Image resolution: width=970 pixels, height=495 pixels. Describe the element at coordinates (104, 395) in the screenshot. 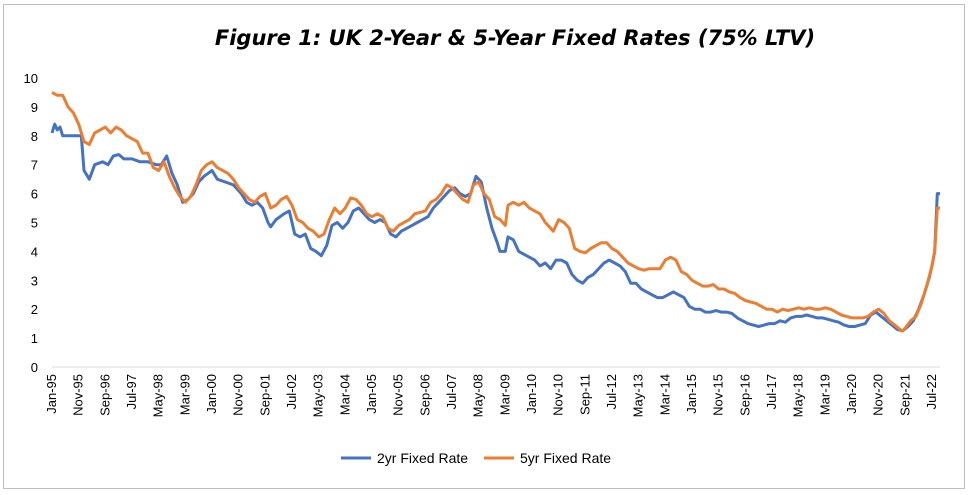

I see `x-tick-label: Sep-96` at that location.